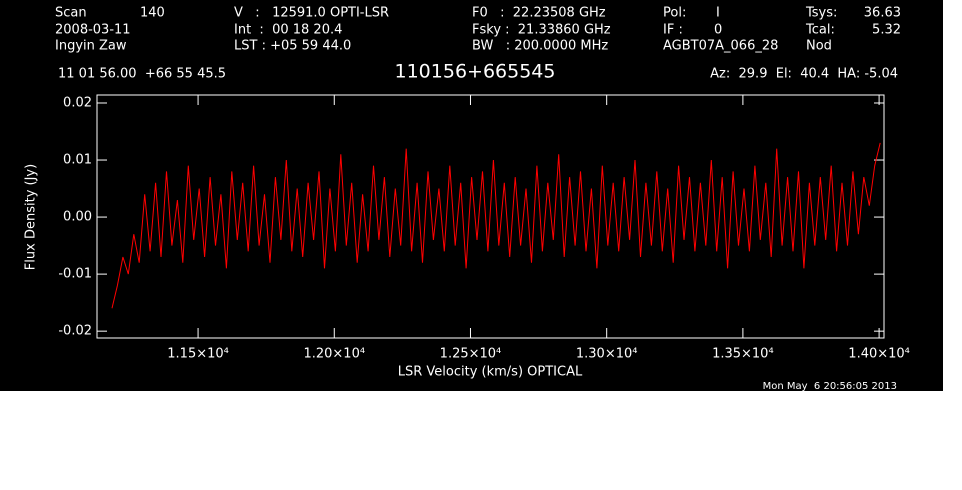 Image resolution: width=962 pixels, height=490 pixels. Describe the element at coordinates (821, 13) in the screenshot. I see `annotation: Tsys:` at that location.